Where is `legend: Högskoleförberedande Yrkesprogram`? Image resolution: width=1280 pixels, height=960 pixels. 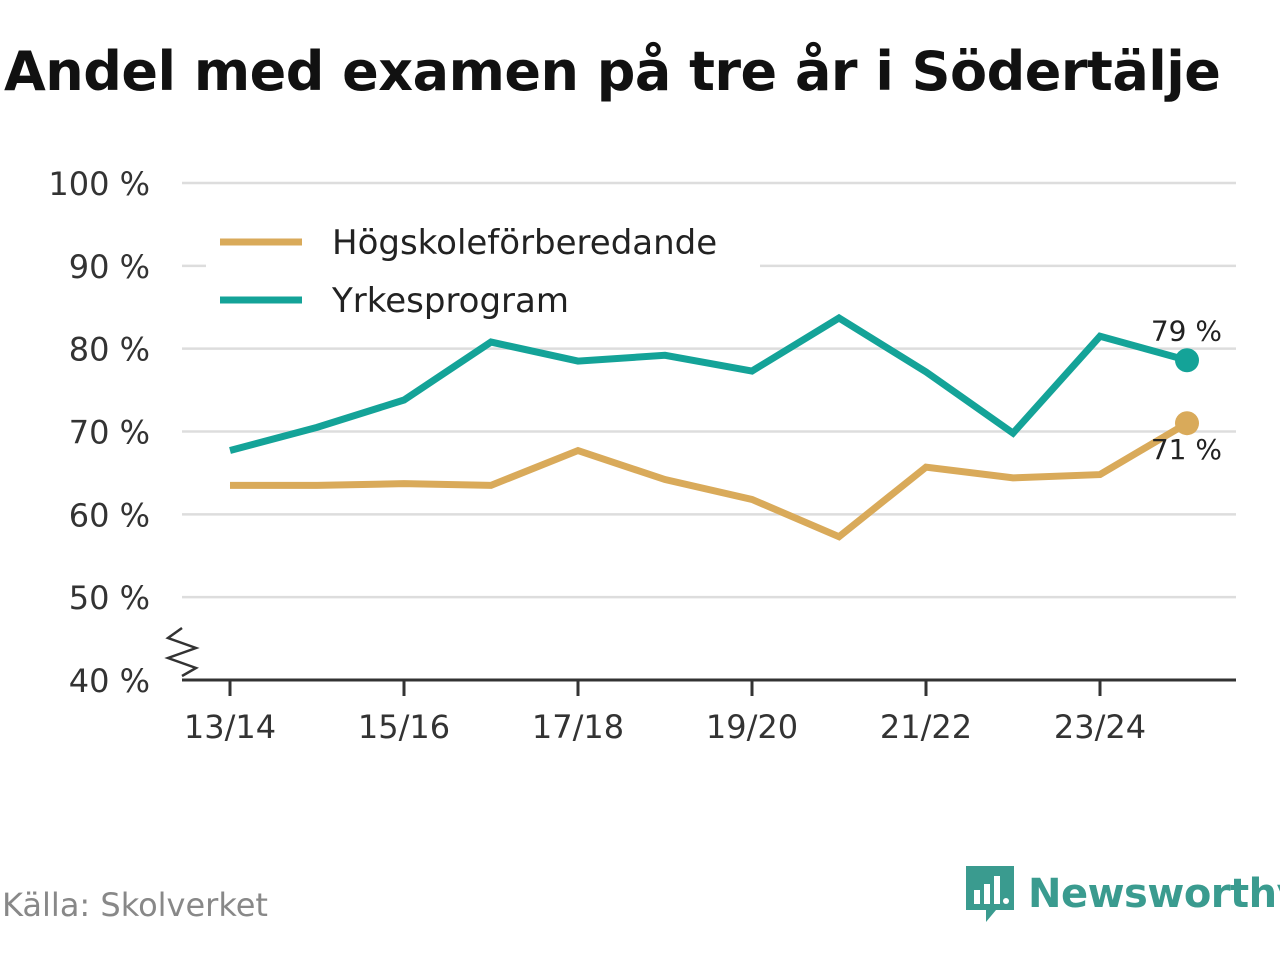
legend: Högskoleförberedande Yrkesprogram is located at coordinates (483, 266).